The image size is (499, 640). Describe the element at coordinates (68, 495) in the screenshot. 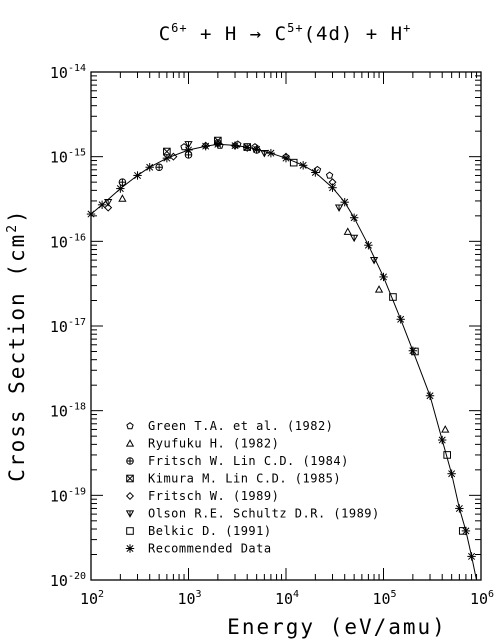

I see `y-tick-label: 10-19` at that location.